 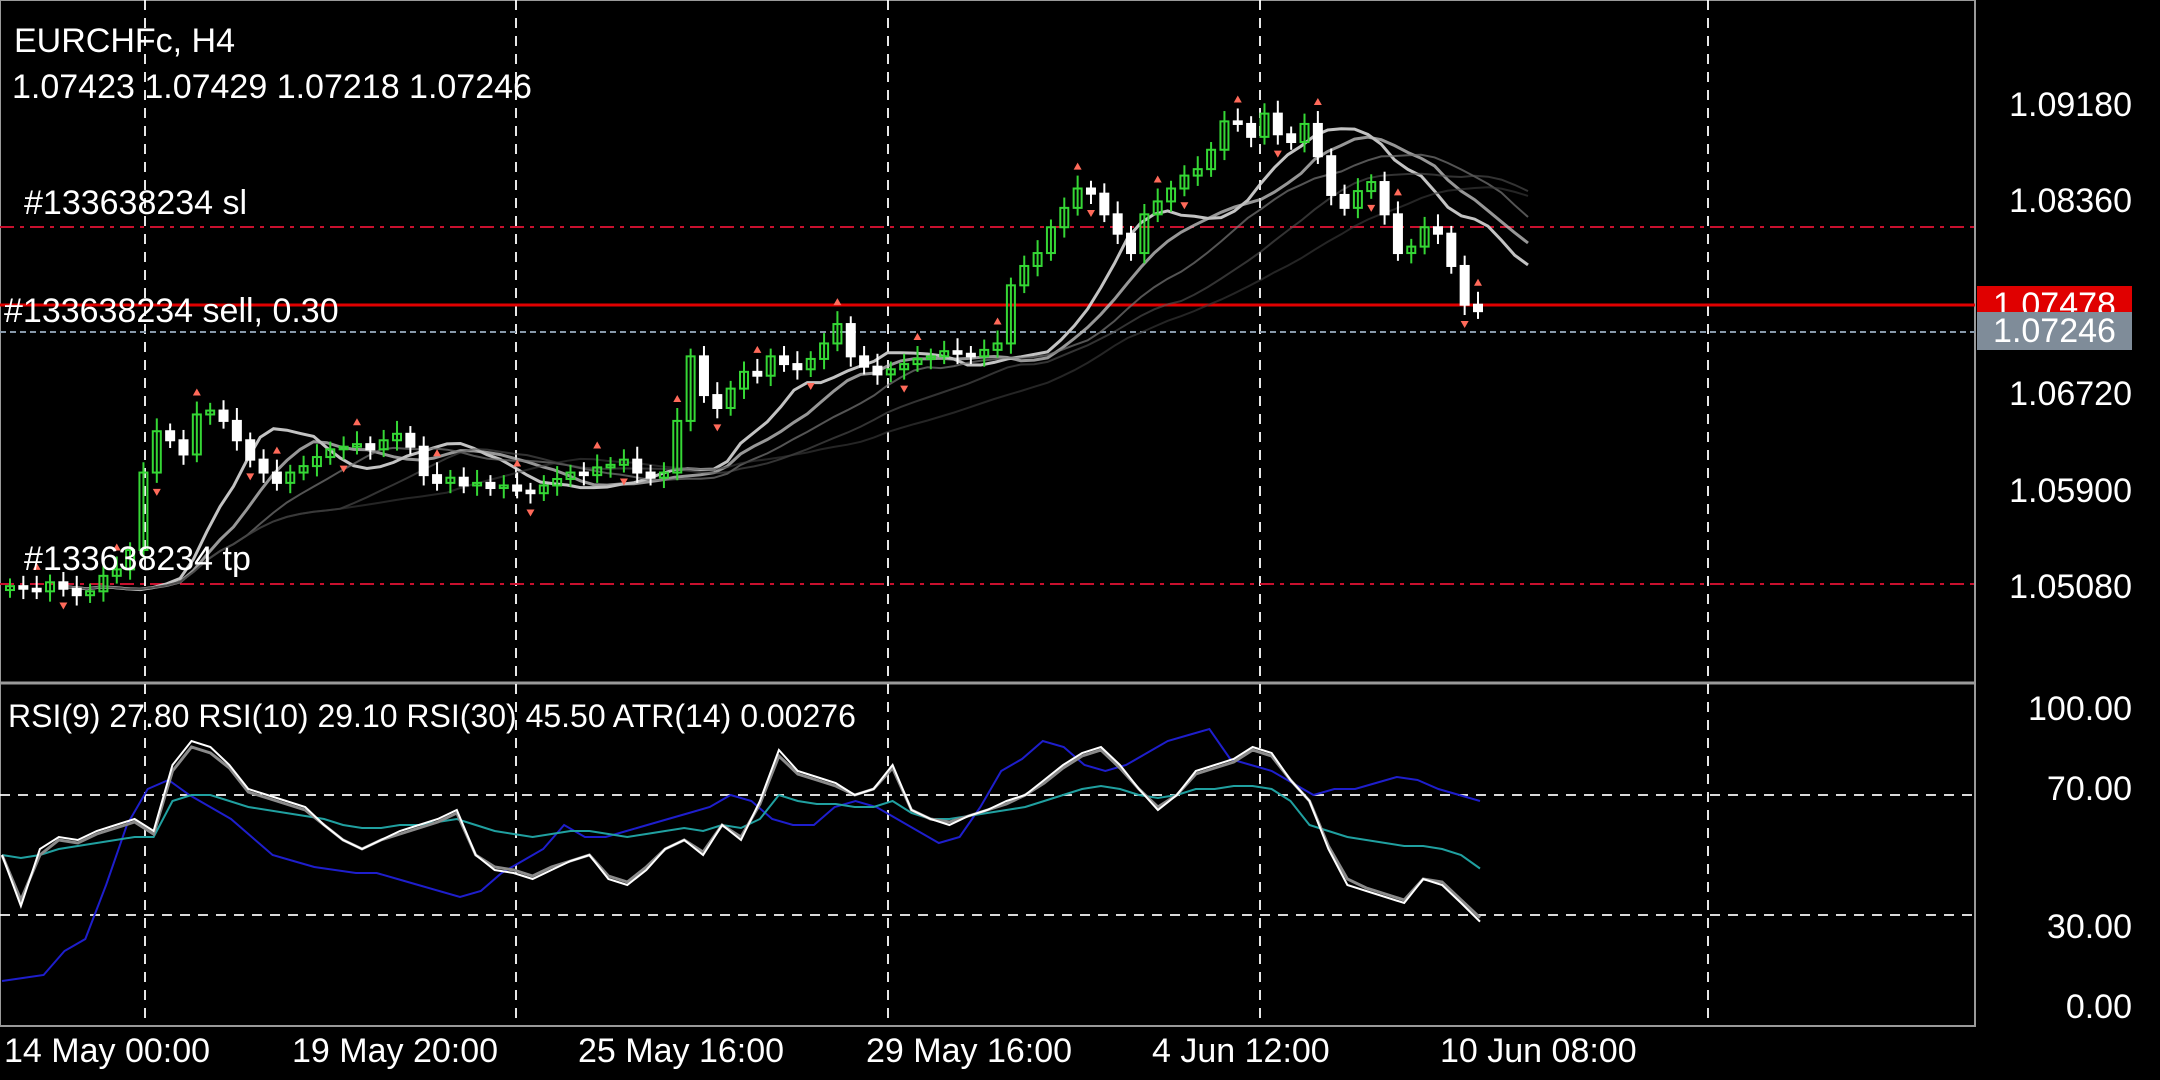 I want to click on time-axis-label: 29 May 16:00, so click(x=969, y=1051).